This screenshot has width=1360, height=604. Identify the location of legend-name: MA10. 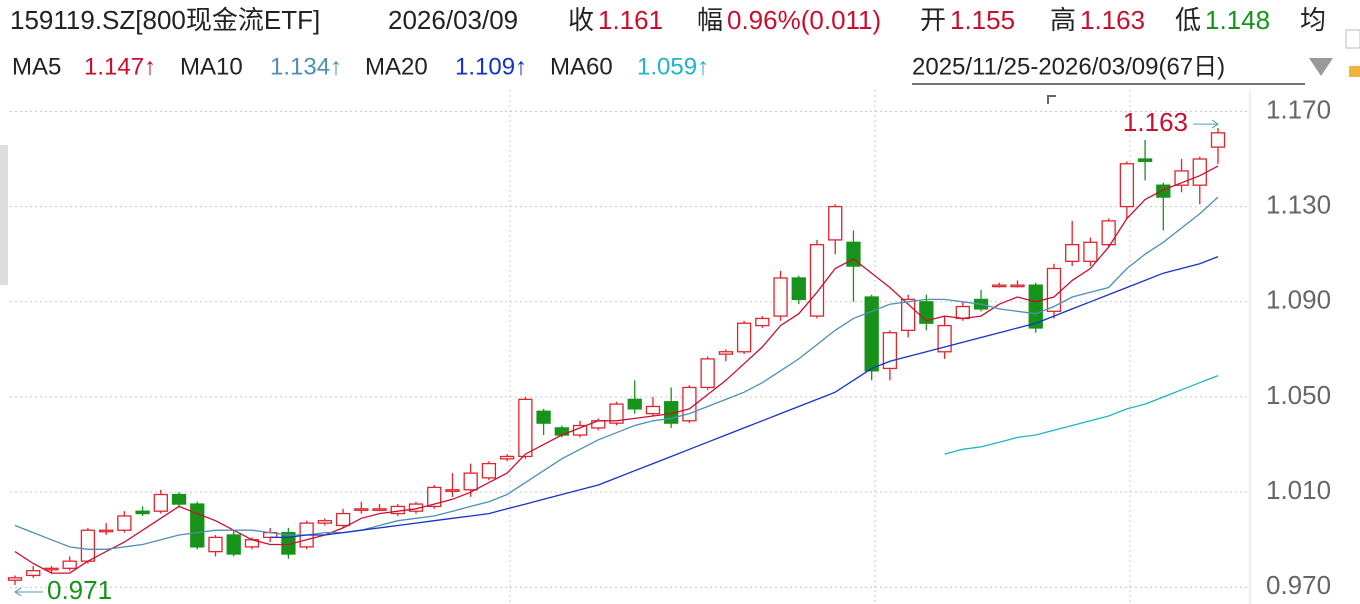
(211, 66).